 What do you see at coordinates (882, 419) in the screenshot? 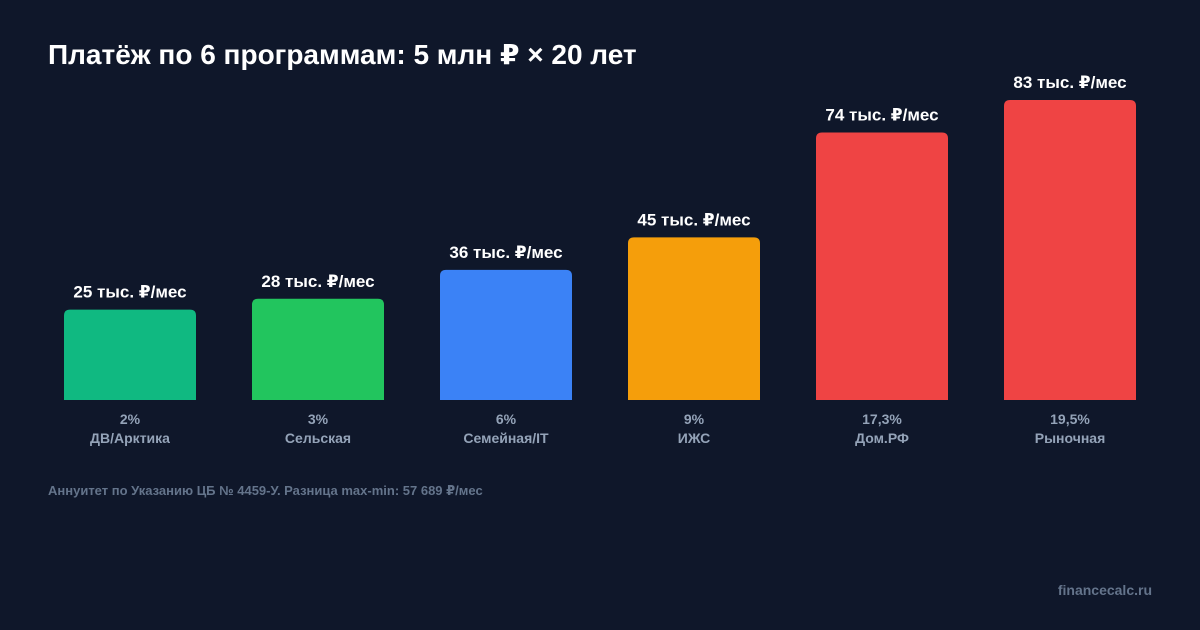
I see `rate-label-5: 17,3%` at bounding box center [882, 419].